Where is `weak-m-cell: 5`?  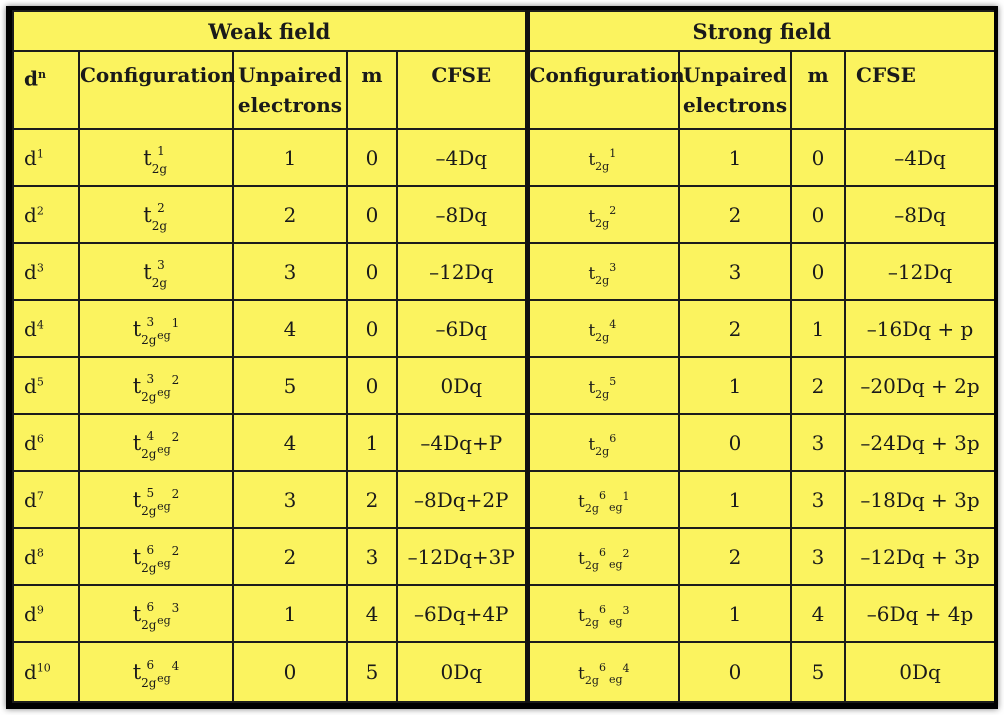
weak-m-cell: 5 is located at coordinates (372, 672).